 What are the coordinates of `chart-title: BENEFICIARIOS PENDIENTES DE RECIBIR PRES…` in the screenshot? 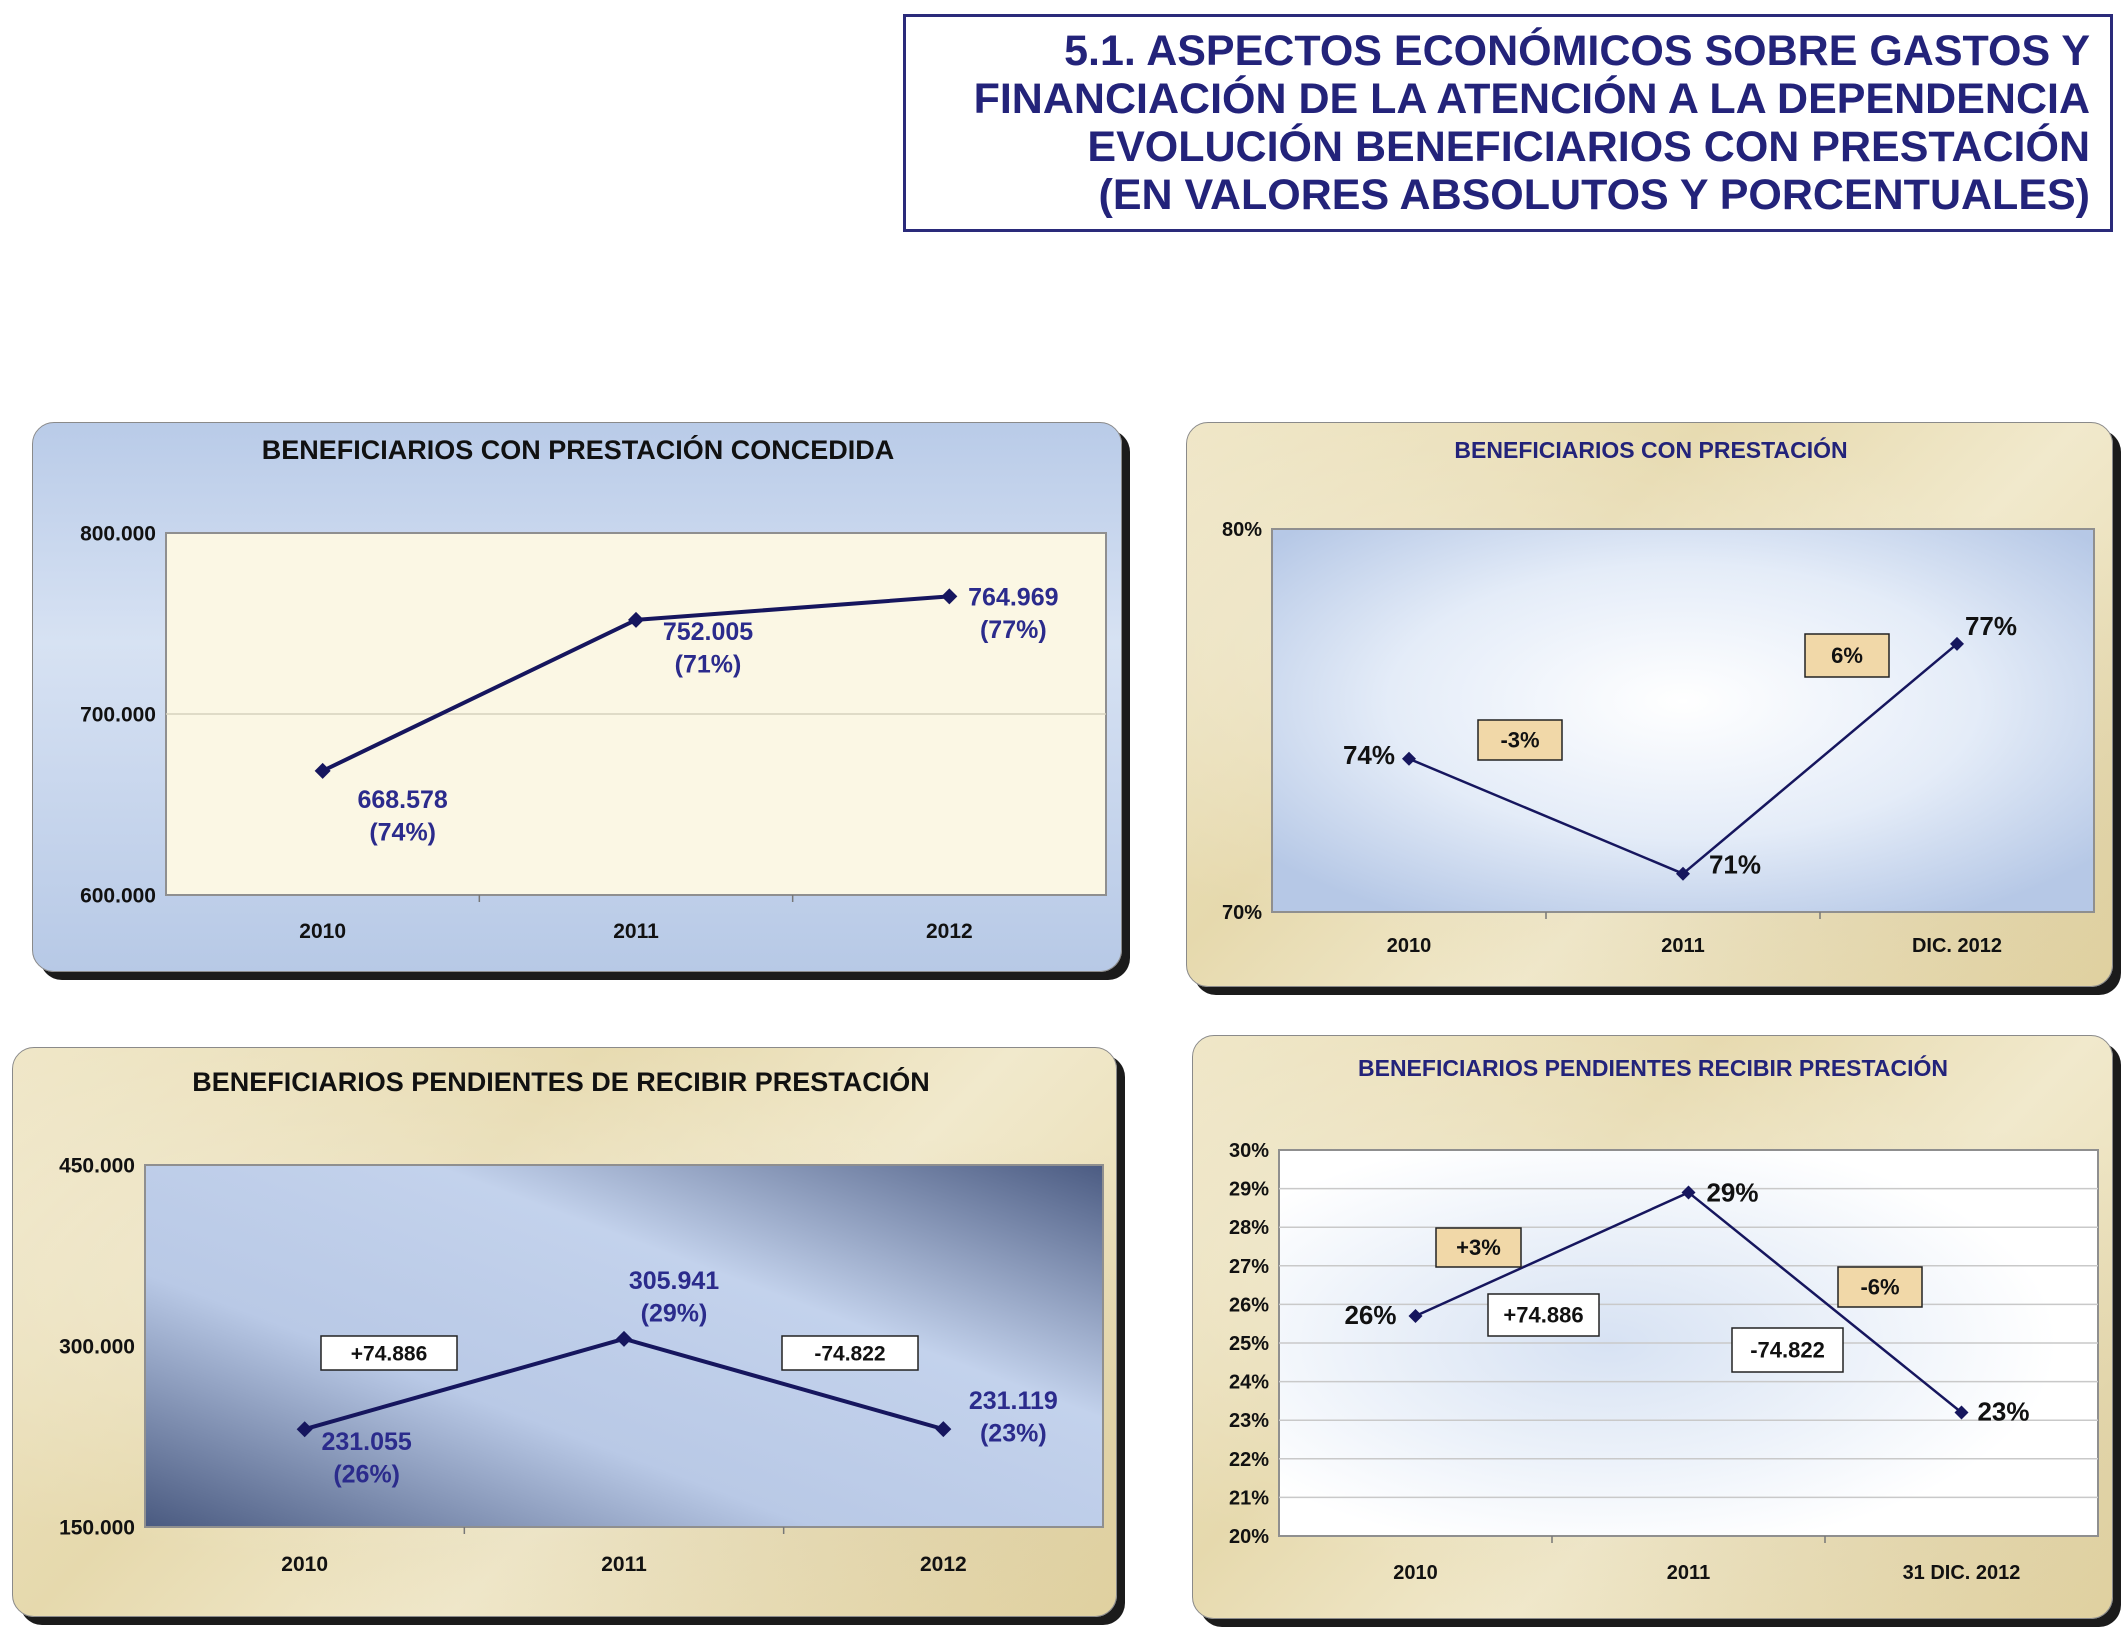 It's located at (561, 1081).